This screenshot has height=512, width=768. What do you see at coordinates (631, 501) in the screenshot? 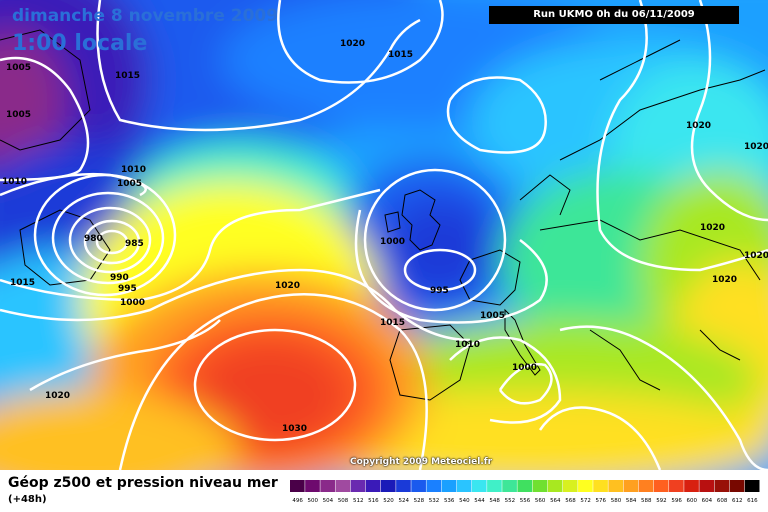
I see `scale-label: 584` at bounding box center [631, 501].